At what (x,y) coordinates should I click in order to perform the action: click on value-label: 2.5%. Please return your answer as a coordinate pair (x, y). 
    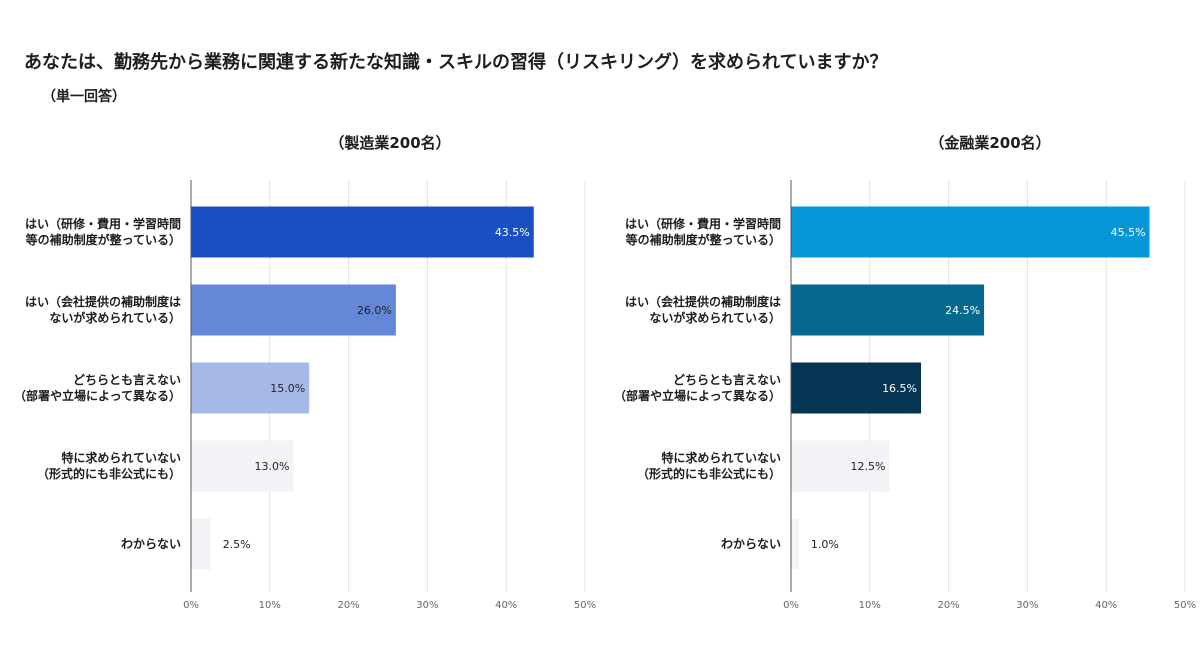
    Looking at the image, I should click on (237, 544).